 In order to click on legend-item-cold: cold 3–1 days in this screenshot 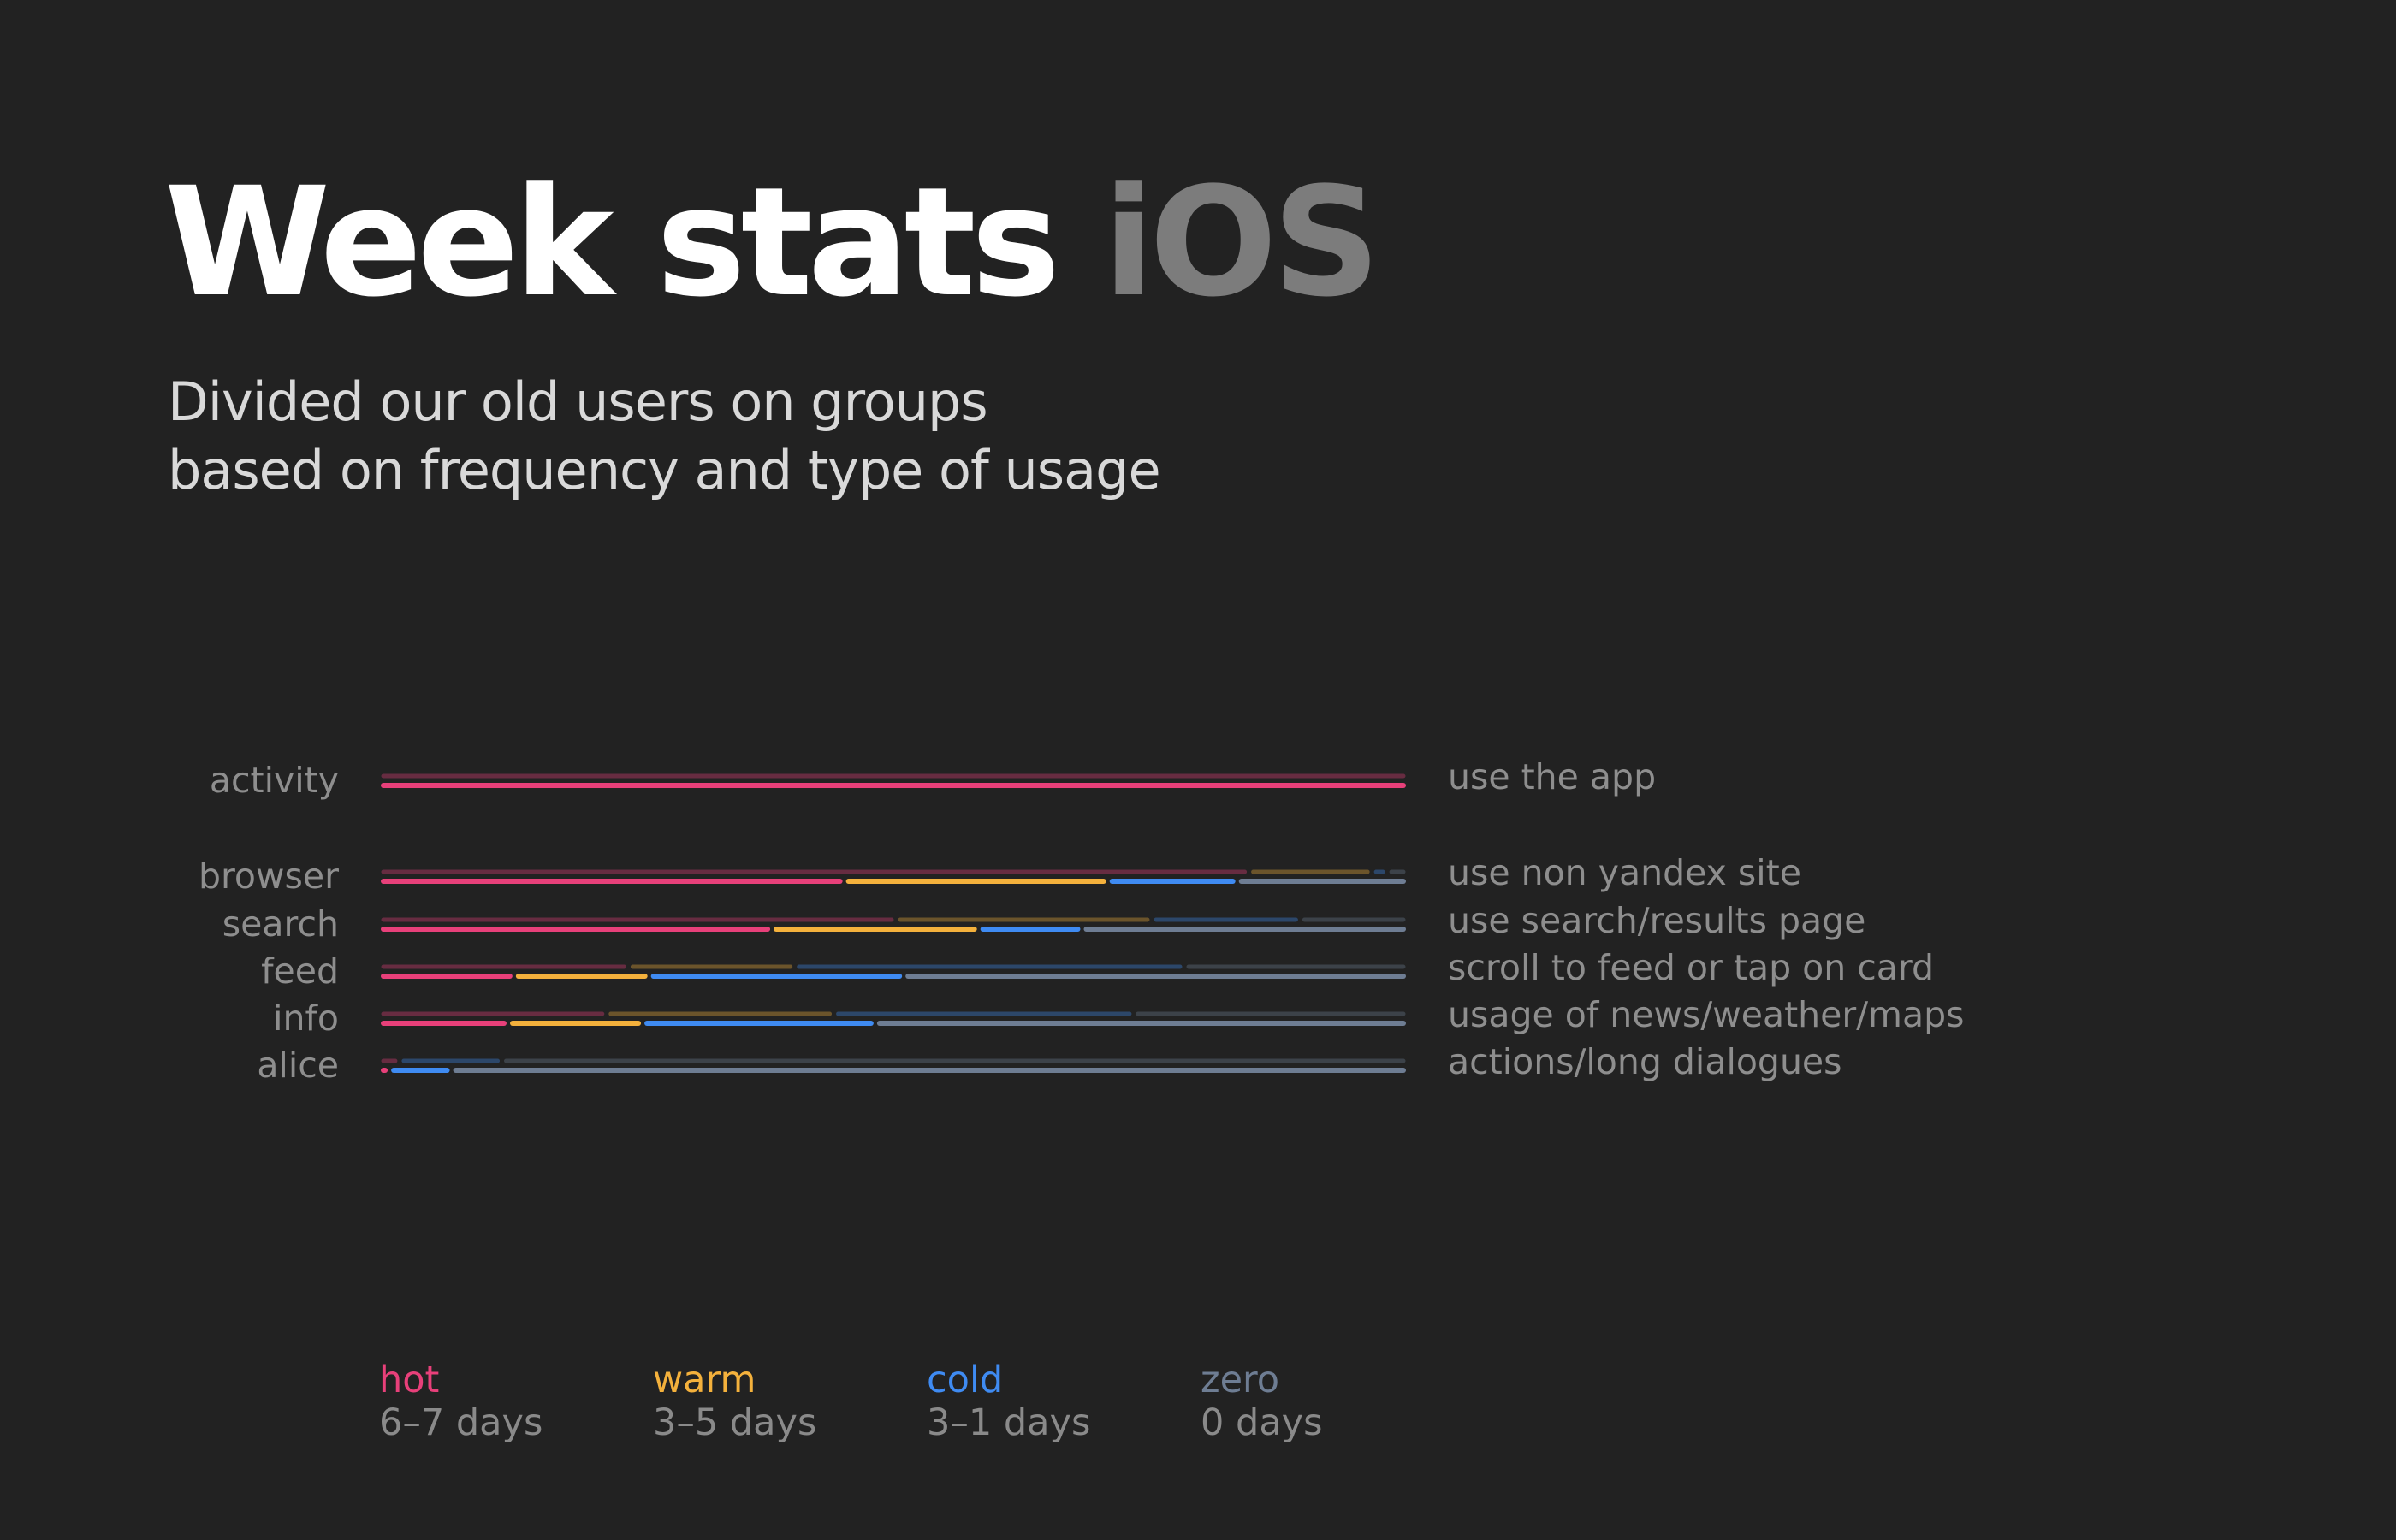, I will do `click(1008, 1401)`.